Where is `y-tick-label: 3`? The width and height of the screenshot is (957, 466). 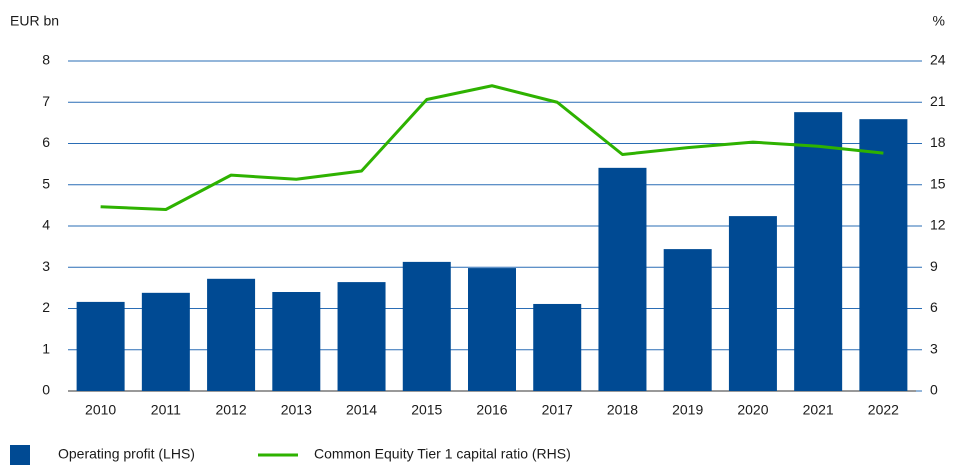 y-tick-label: 3 is located at coordinates (46, 266).